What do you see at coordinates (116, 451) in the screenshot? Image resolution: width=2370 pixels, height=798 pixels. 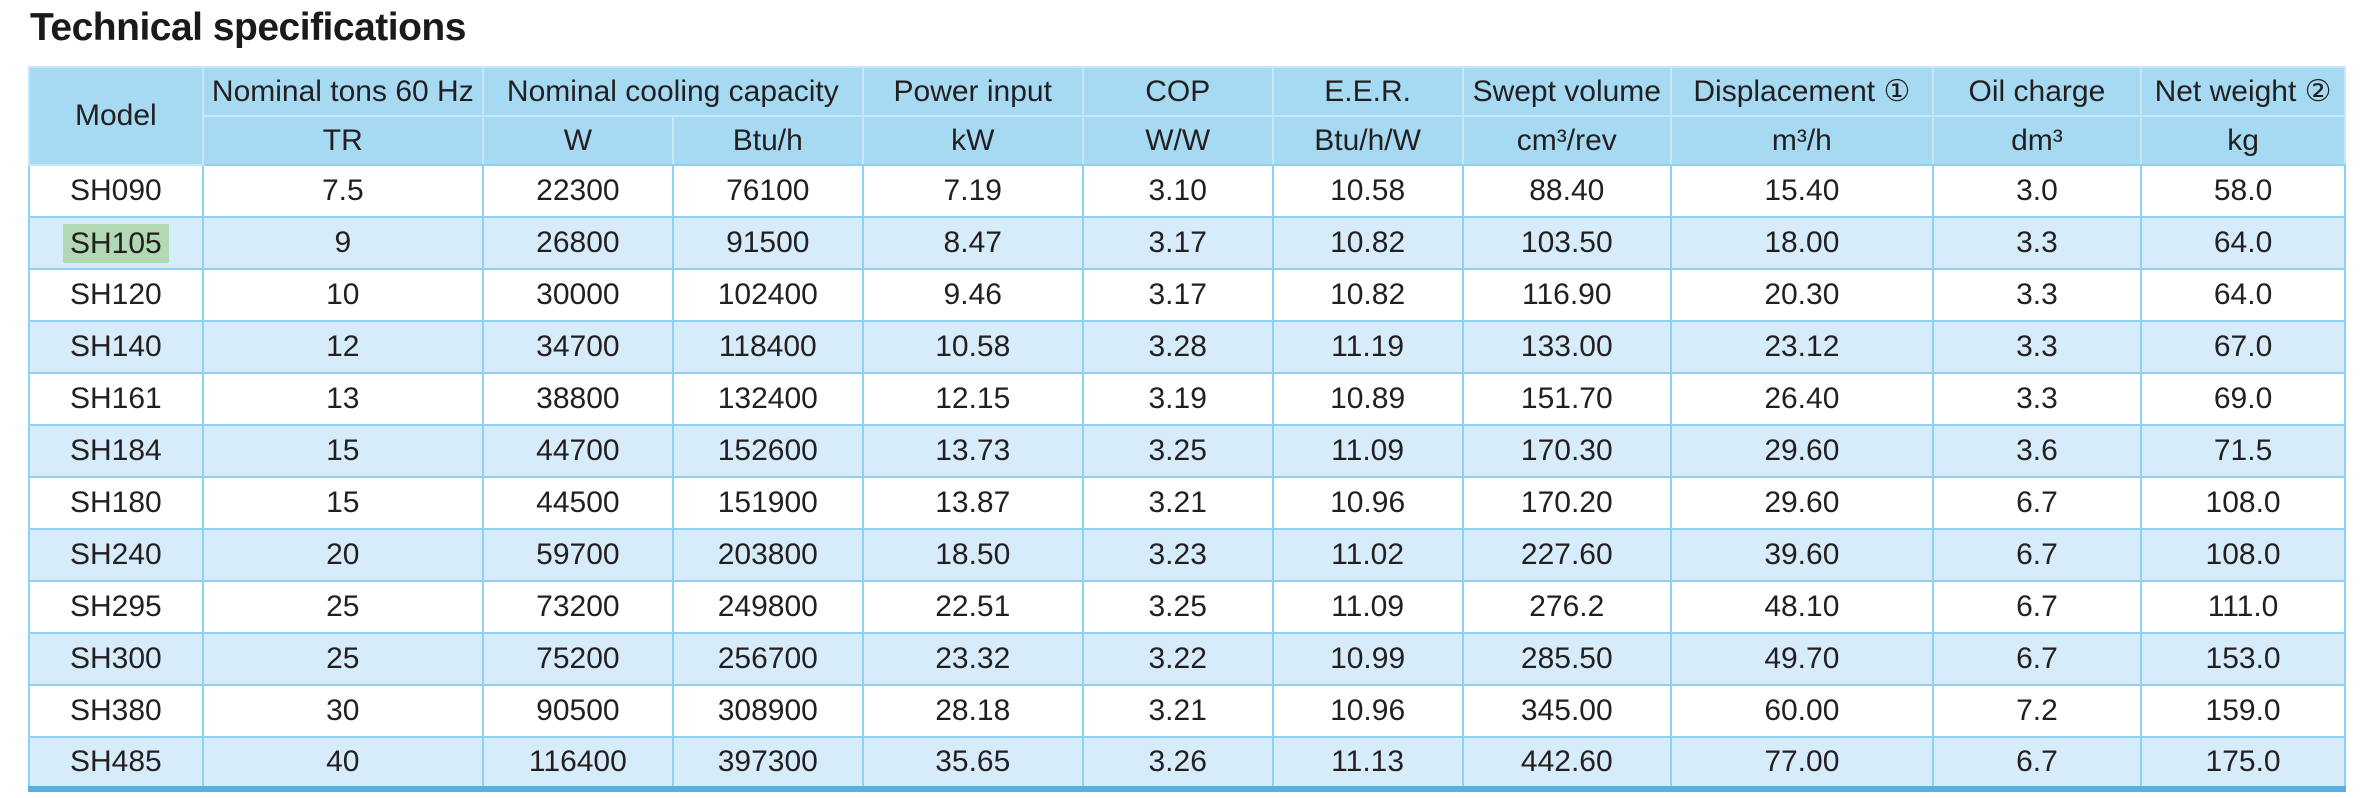 I see `model-cell: SH184` at bounding box center [116, 451].